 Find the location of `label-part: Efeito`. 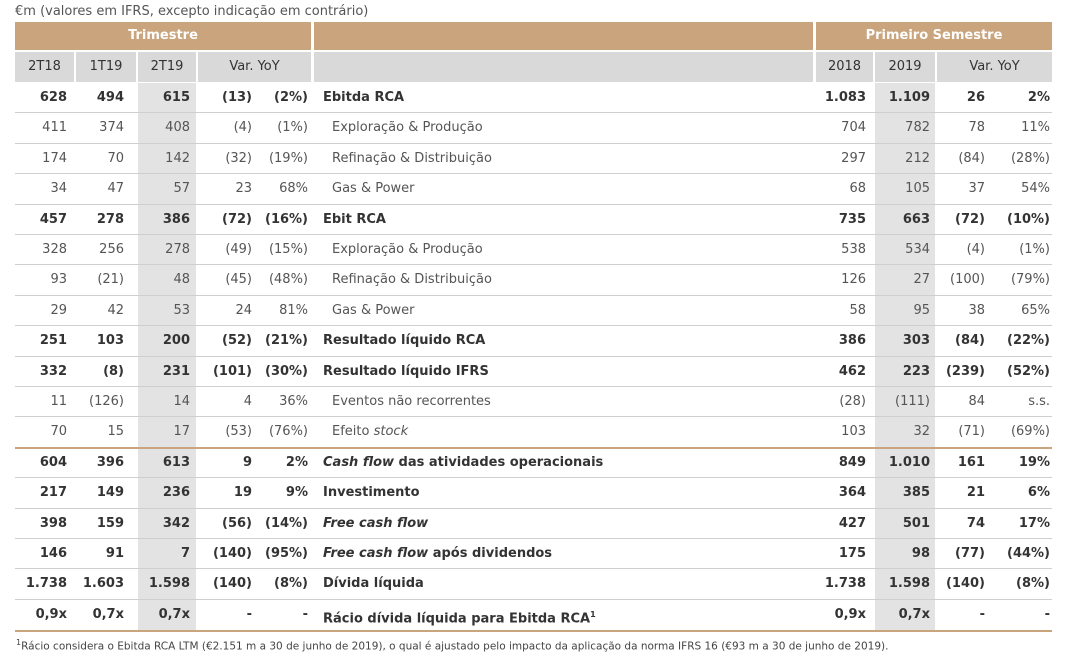

label-part: Efeito is located at coordinates (353, 432).